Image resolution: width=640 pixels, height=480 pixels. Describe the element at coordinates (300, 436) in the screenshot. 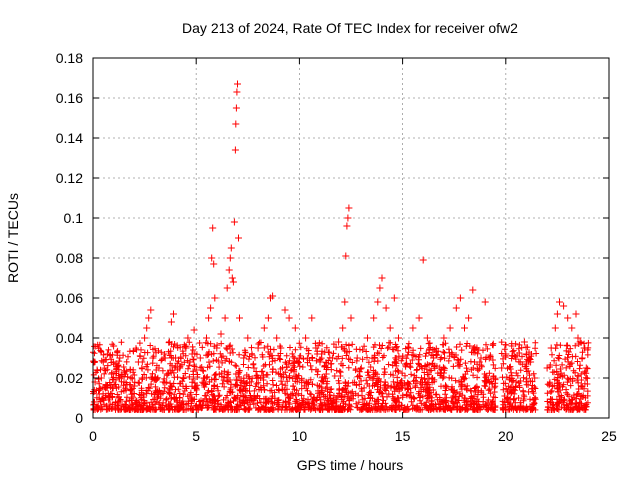

I see `x-tick-label: 10` at that location.